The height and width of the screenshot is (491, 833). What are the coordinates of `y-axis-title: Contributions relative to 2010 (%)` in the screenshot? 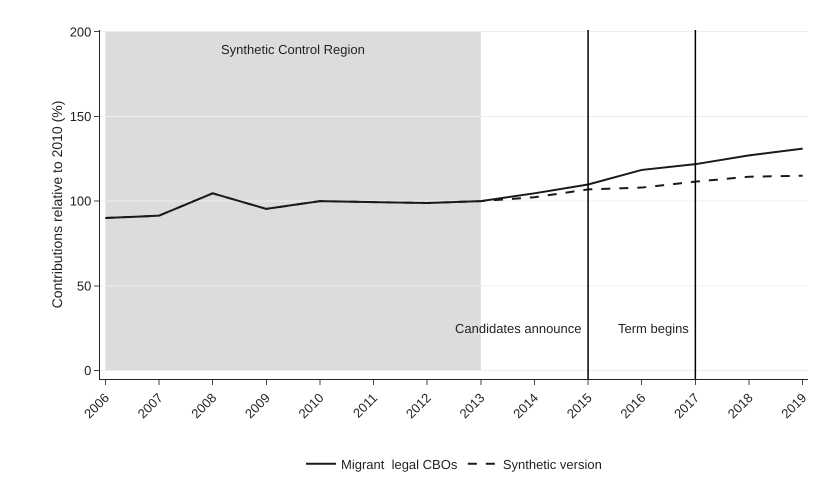 It's located at (57, 204).